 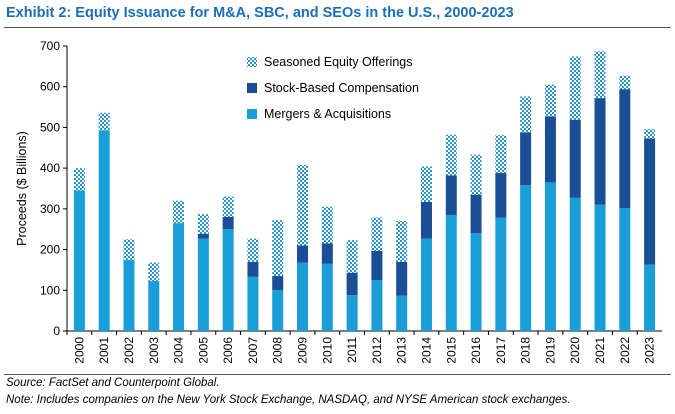 I want to click on x-tick-label: 2012, so click(x=377, y=350).